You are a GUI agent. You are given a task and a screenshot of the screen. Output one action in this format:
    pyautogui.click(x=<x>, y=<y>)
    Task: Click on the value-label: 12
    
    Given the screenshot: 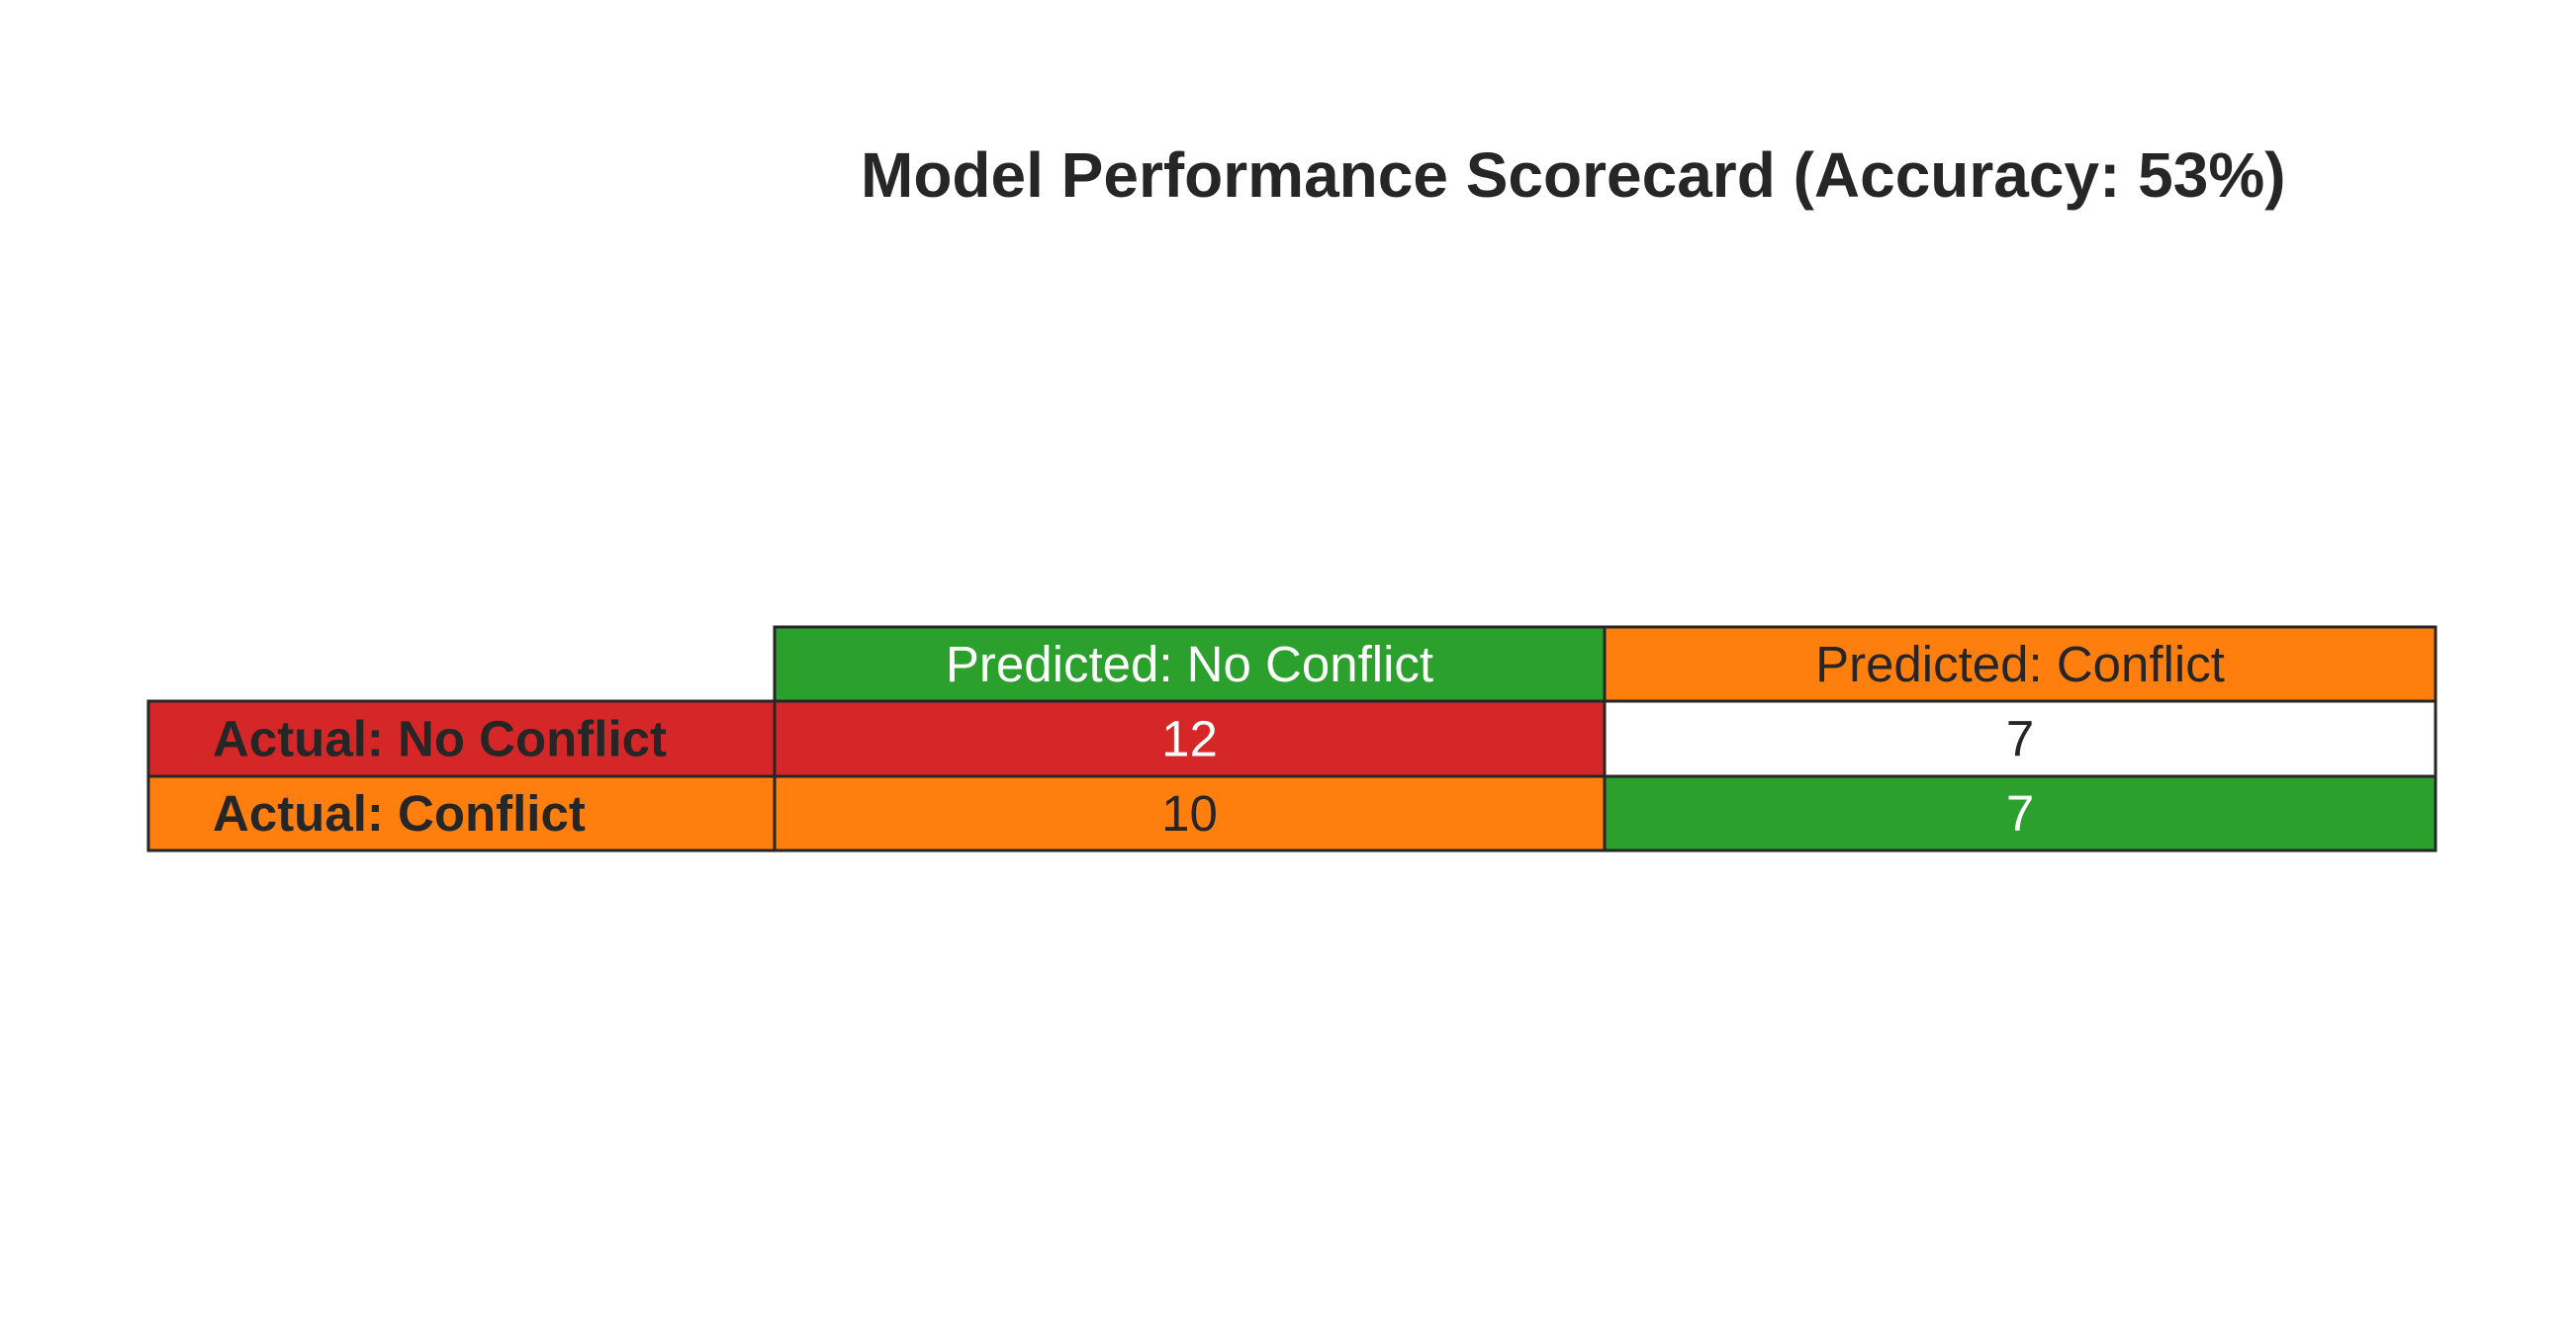 What is the action you would take?
    pyautogui.click(x=1189, y=739)
    